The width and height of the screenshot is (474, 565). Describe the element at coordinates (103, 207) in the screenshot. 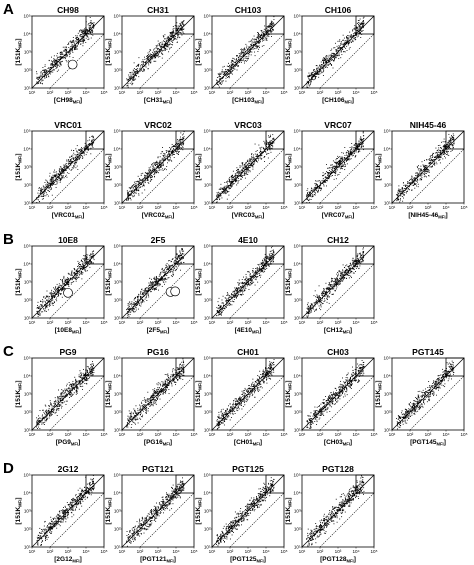

I see `x-tick-label: 10⁵` at that location.